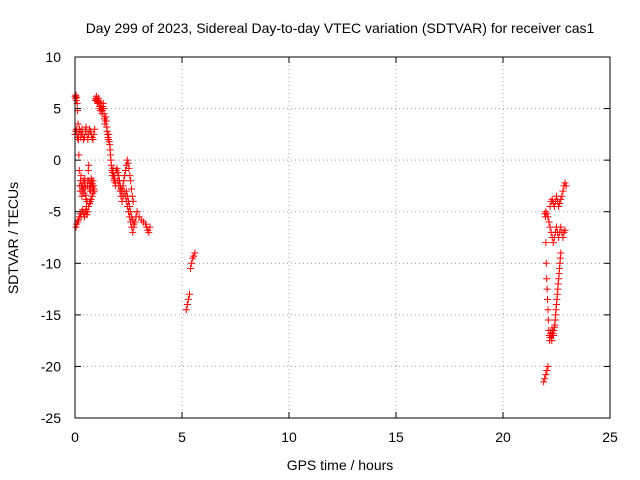 Image resolution: width=640 pixels, height=480 pixels. What do you see at coordinates (55, 212) in the screenshot?
I see `y-tick-label: -5` at bounding box center [55, 212].